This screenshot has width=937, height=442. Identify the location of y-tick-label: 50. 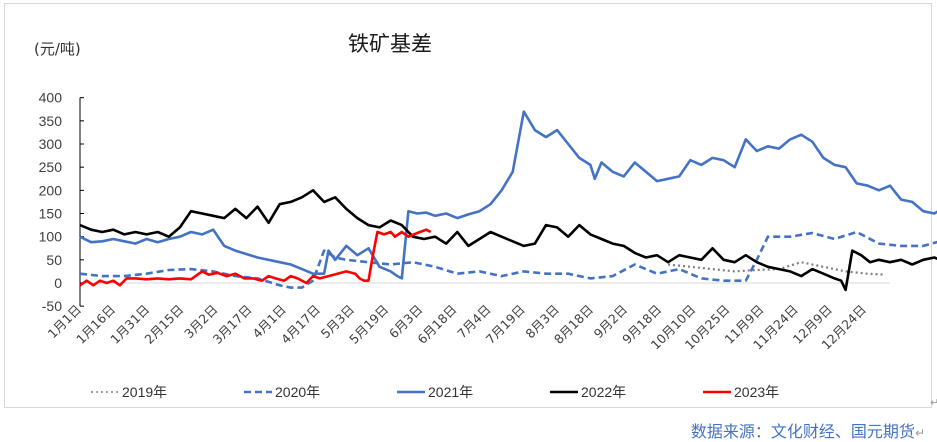
(54, 260).